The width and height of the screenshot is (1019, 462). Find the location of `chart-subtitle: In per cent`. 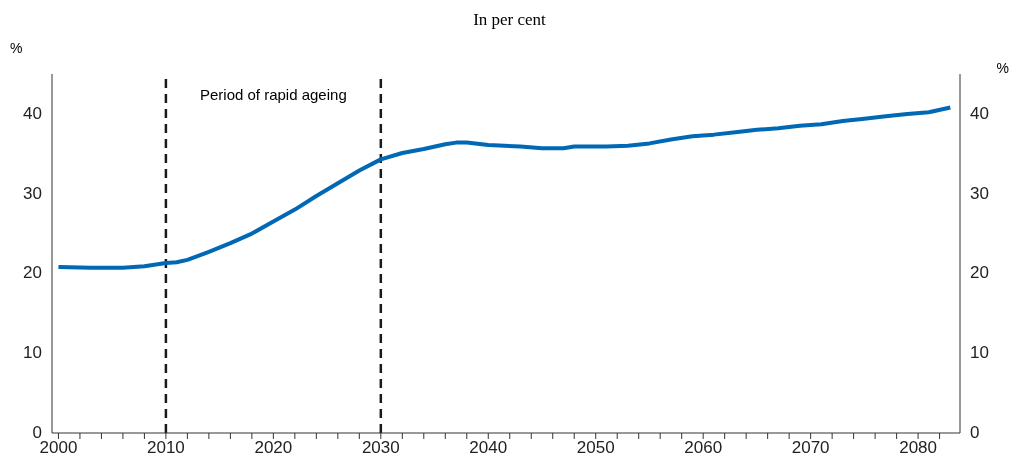

chart-subtitle: In per cent is located at coordinates (509, 20).